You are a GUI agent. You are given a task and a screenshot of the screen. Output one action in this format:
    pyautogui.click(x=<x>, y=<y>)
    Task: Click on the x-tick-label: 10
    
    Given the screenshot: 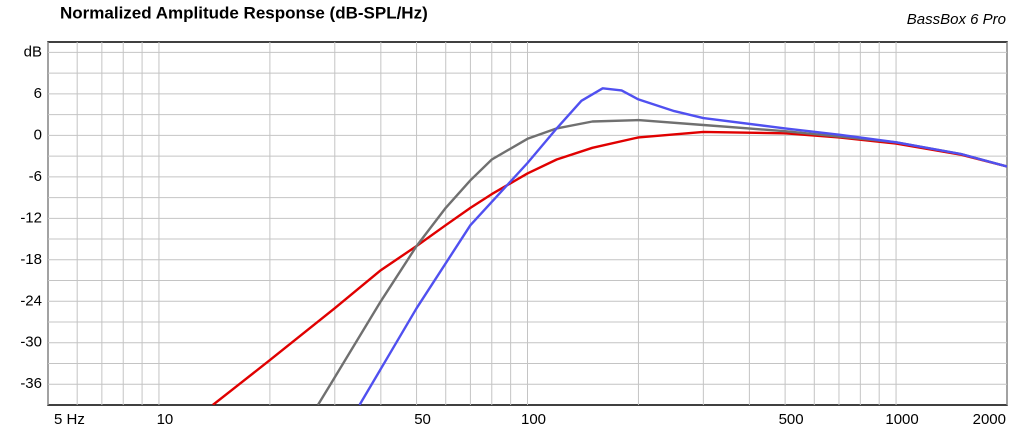 What is the action you would take?
    pyautogui.click(x=165, y=419)
    